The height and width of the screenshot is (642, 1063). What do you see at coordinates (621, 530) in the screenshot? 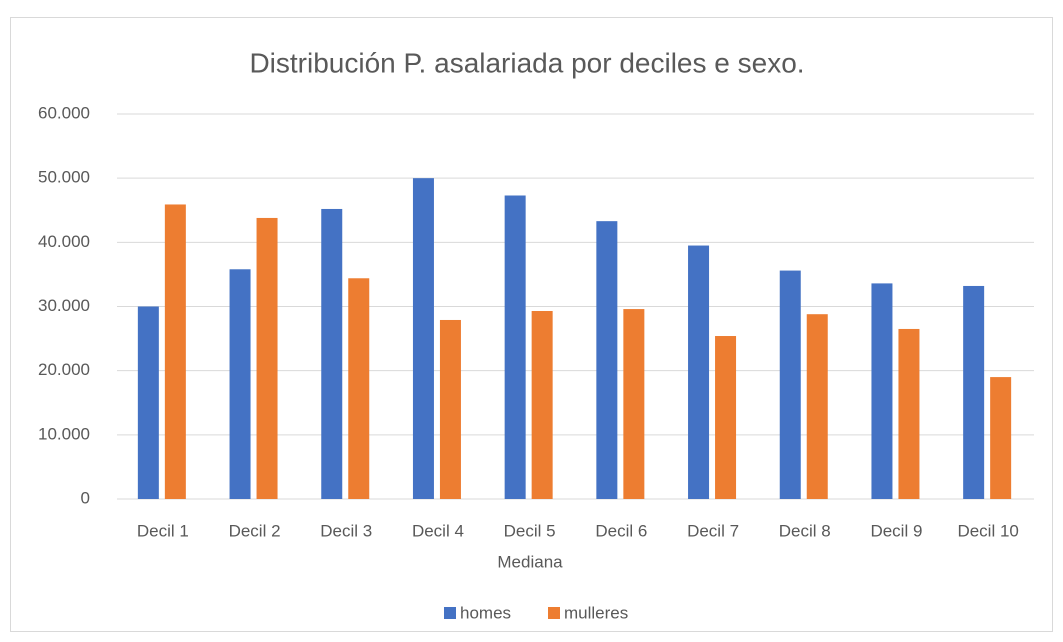
I see `x-tick-label: Decil 6` at bounding box center [621, 530].